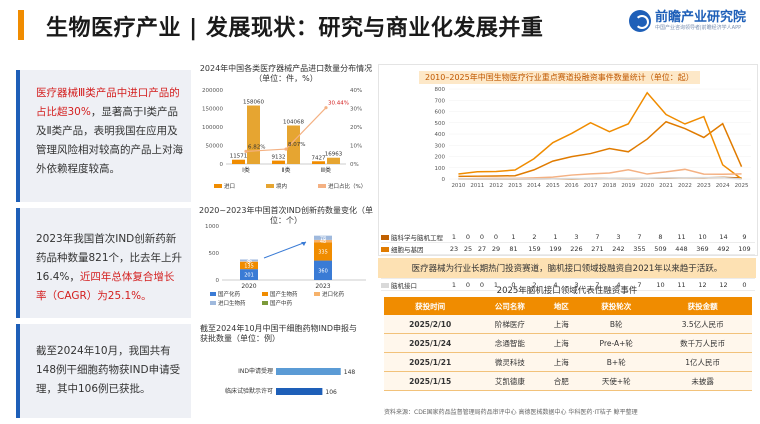  I want to click on table-cell: 271, so click(597, 248).